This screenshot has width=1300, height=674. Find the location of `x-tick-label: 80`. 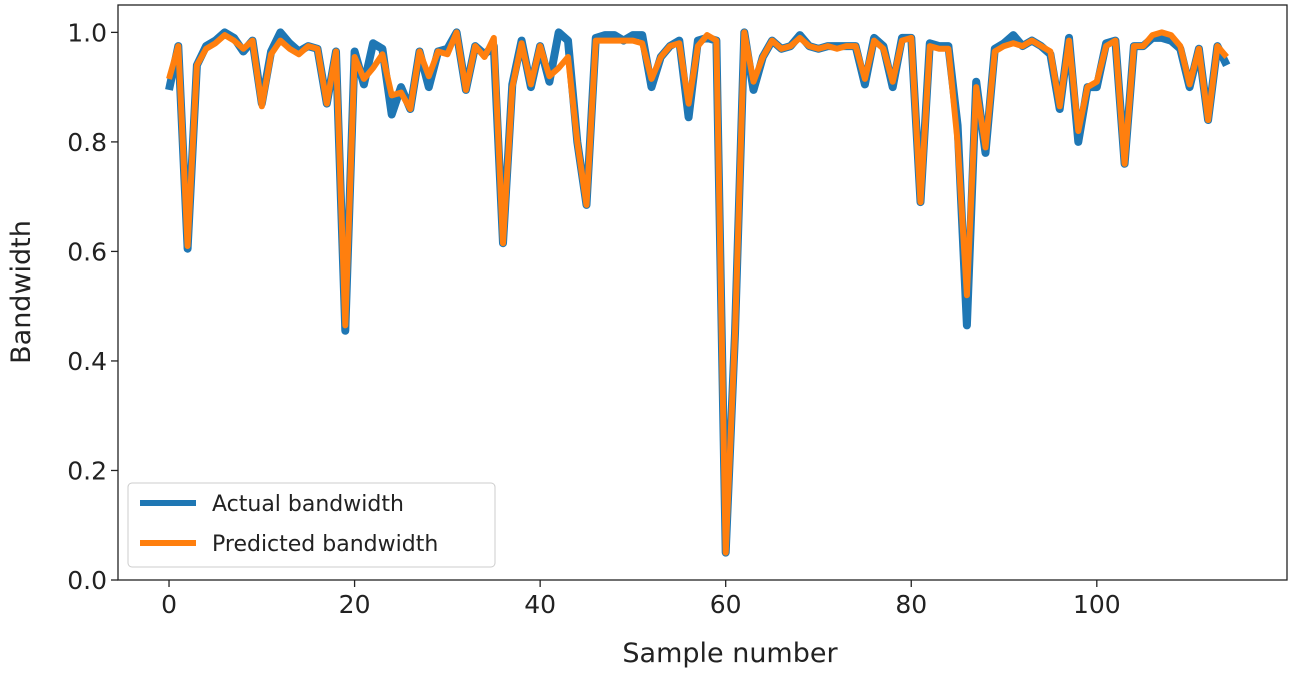

x-tick-label: 80 is located at coordinates (911, 604).